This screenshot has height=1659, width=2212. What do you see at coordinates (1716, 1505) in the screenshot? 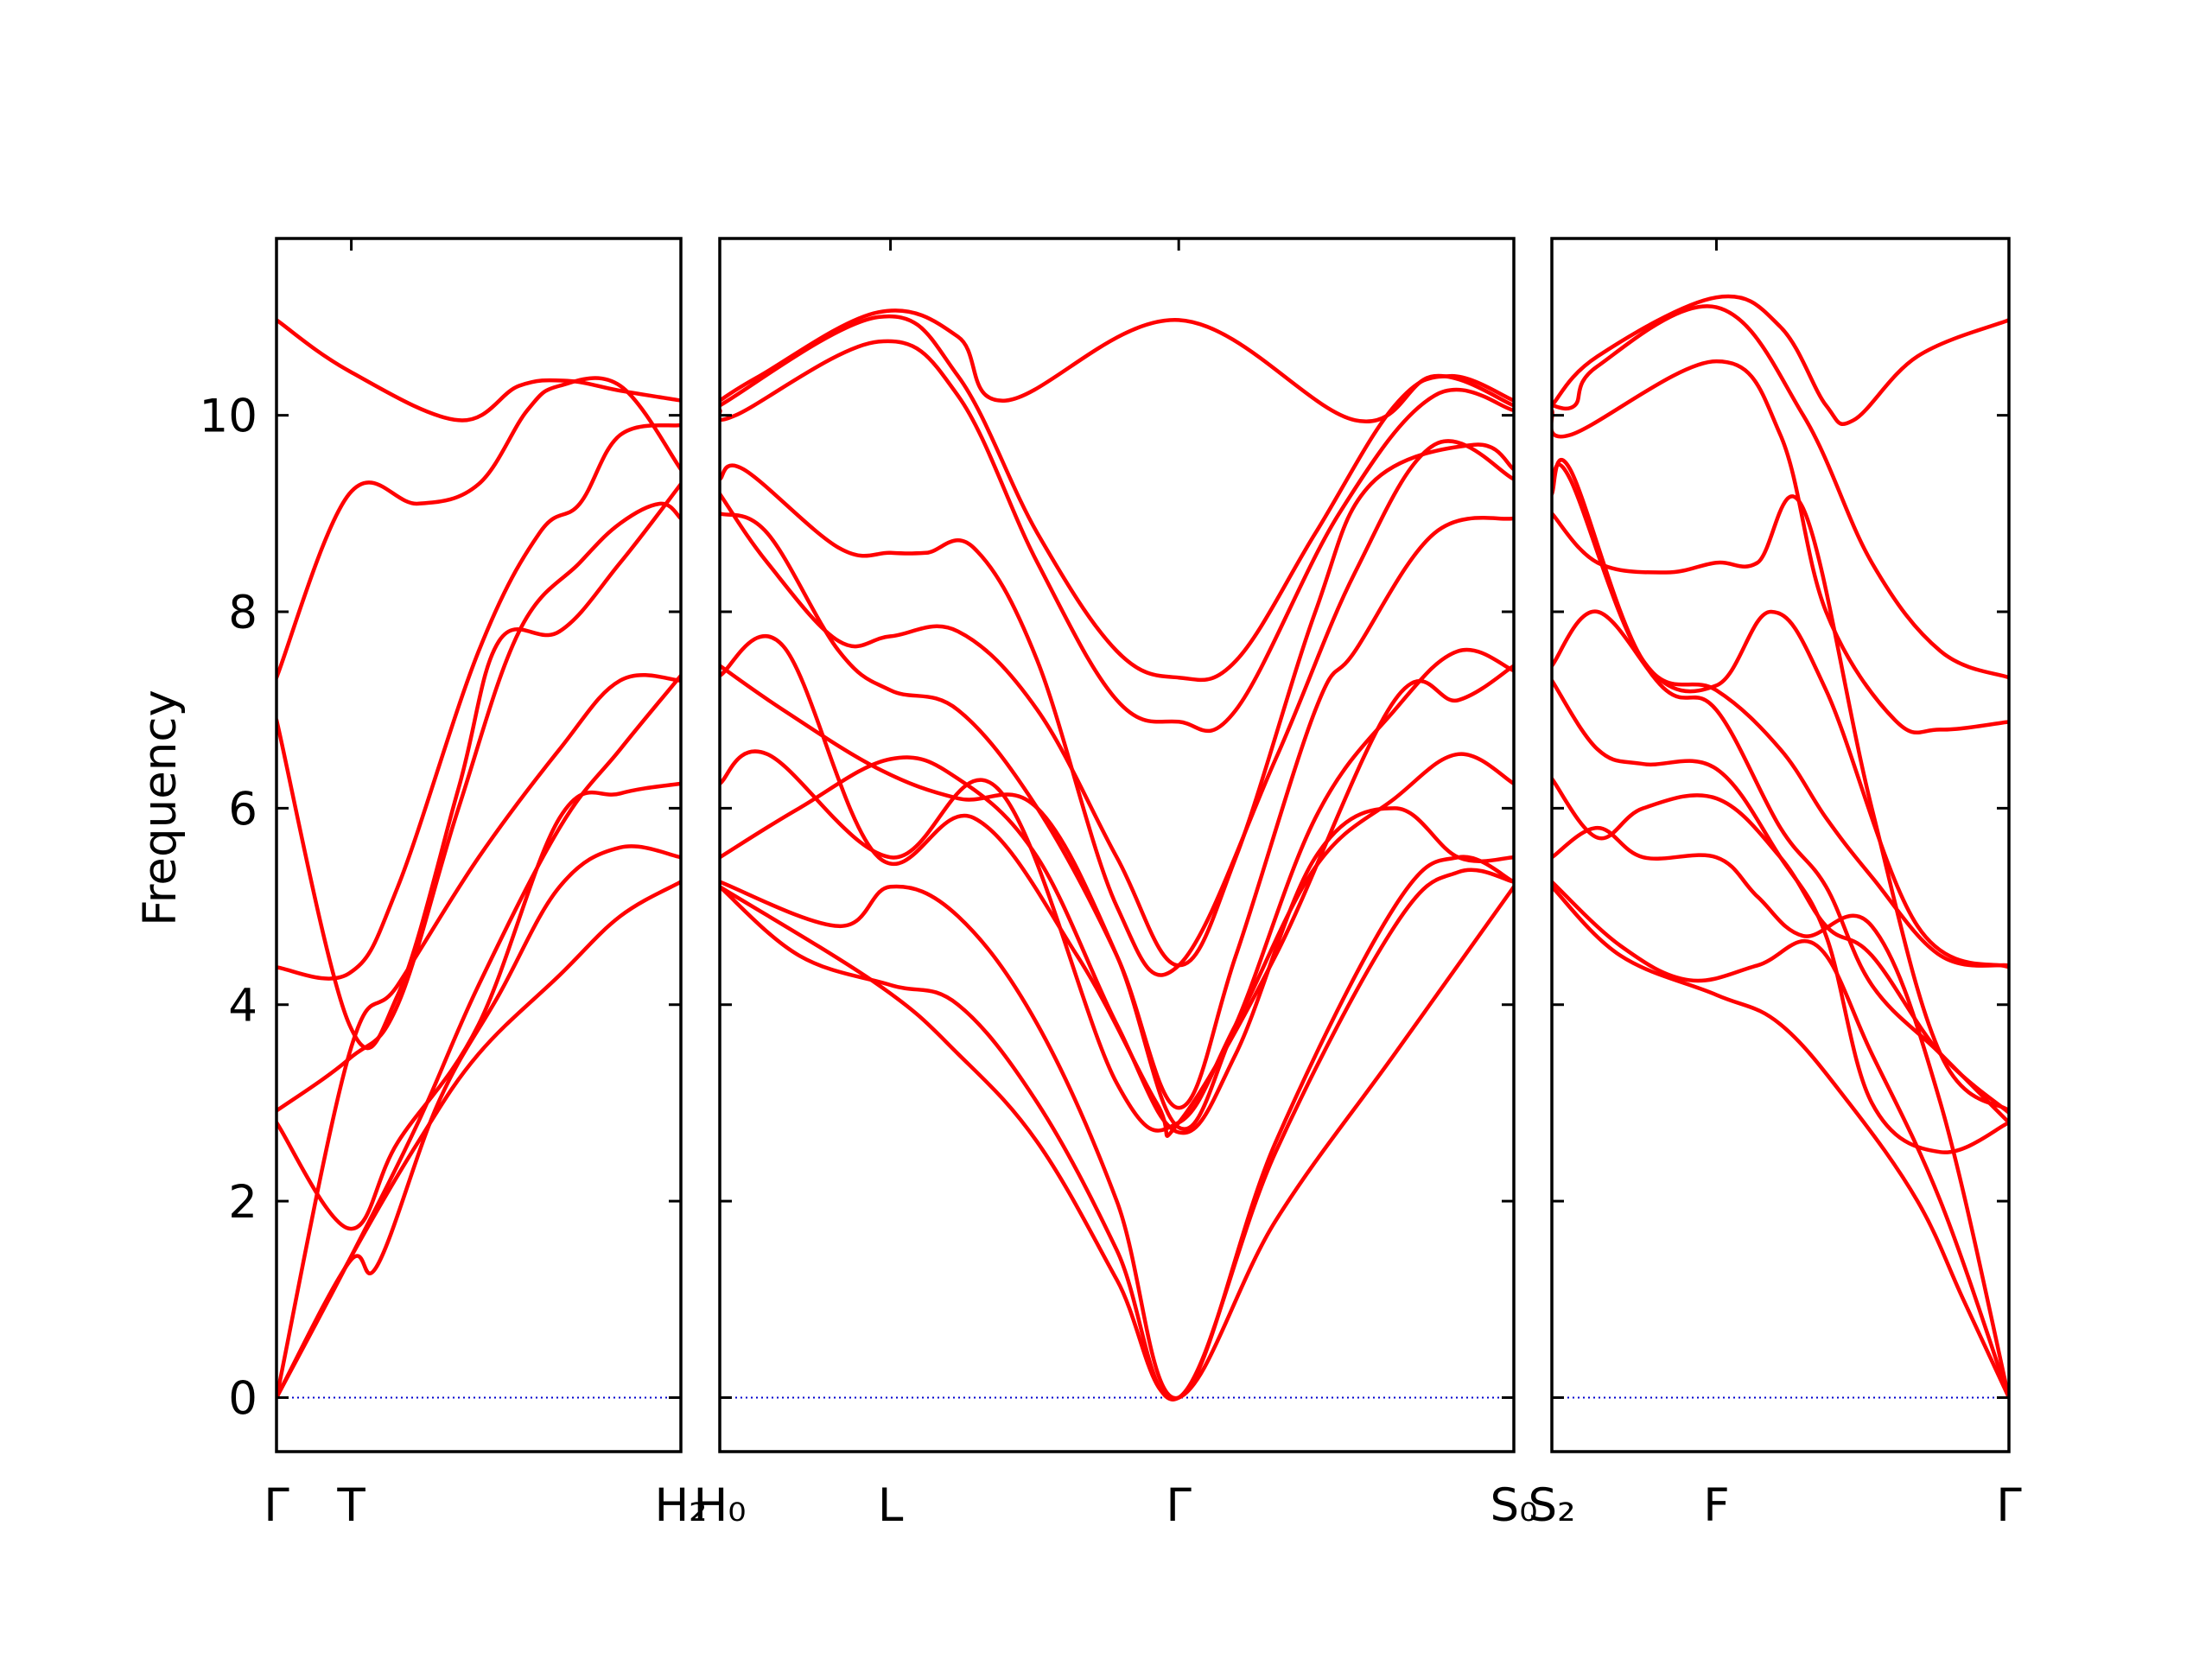
I see `x-tick-label: F` at bounding box center [1716, 1505].